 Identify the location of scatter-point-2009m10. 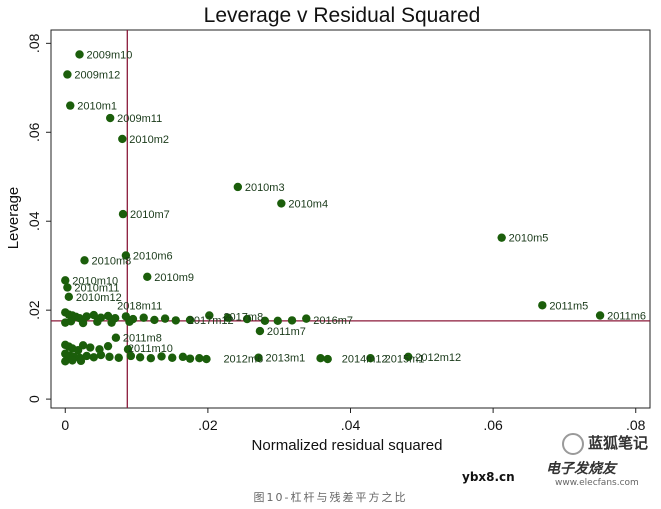
(79, 54).